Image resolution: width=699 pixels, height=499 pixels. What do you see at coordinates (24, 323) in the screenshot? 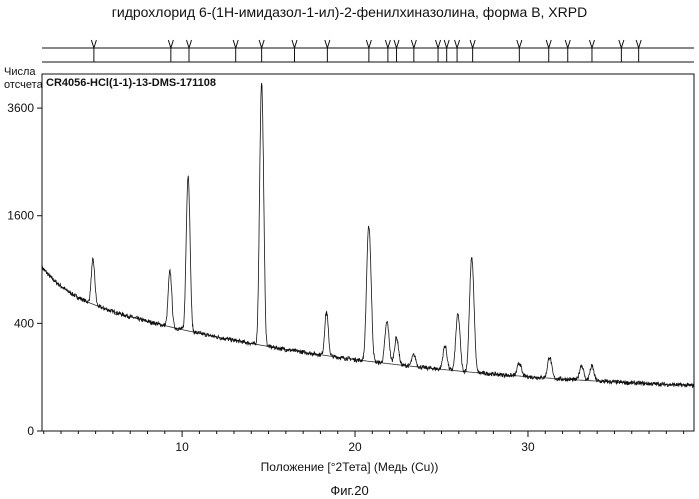
I see `y-tick-label: 400` at bounding box center [24, 323].